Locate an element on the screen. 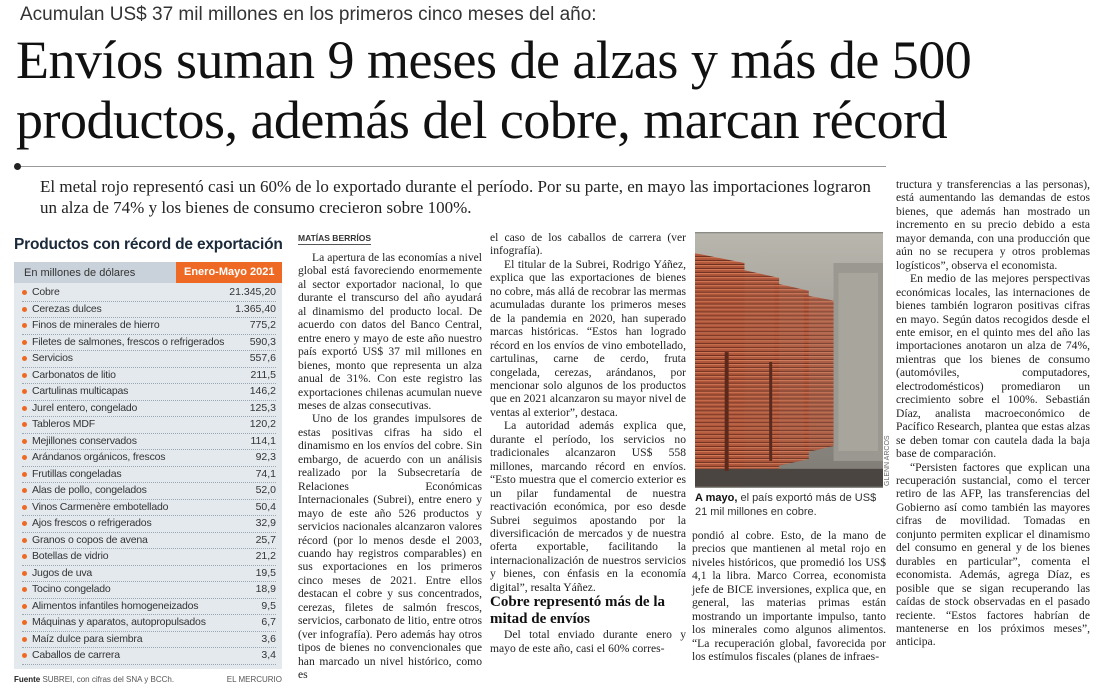 Image resolution: width=1100 pixels, height=693 pixels. table-row: Mejillones conservados 114,1 is located at coordinates (149, 442).